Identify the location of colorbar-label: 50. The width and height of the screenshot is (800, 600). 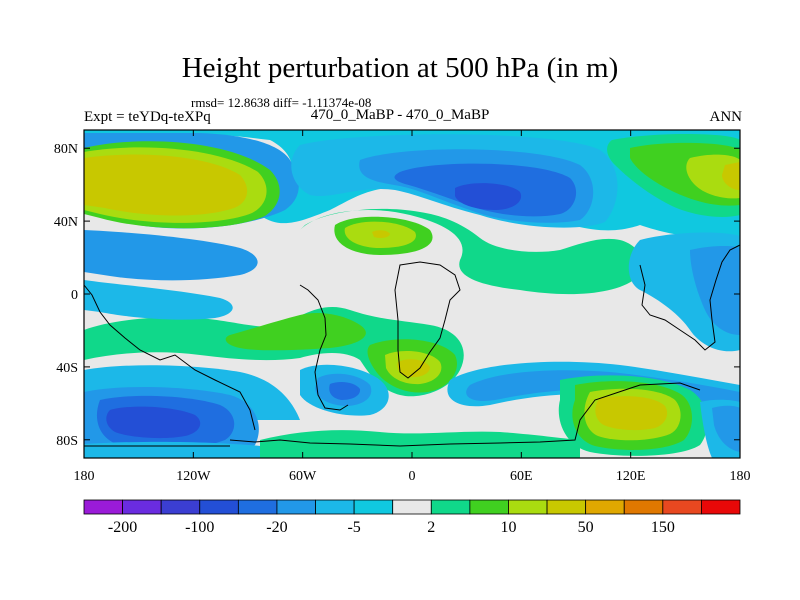
(586, 527).